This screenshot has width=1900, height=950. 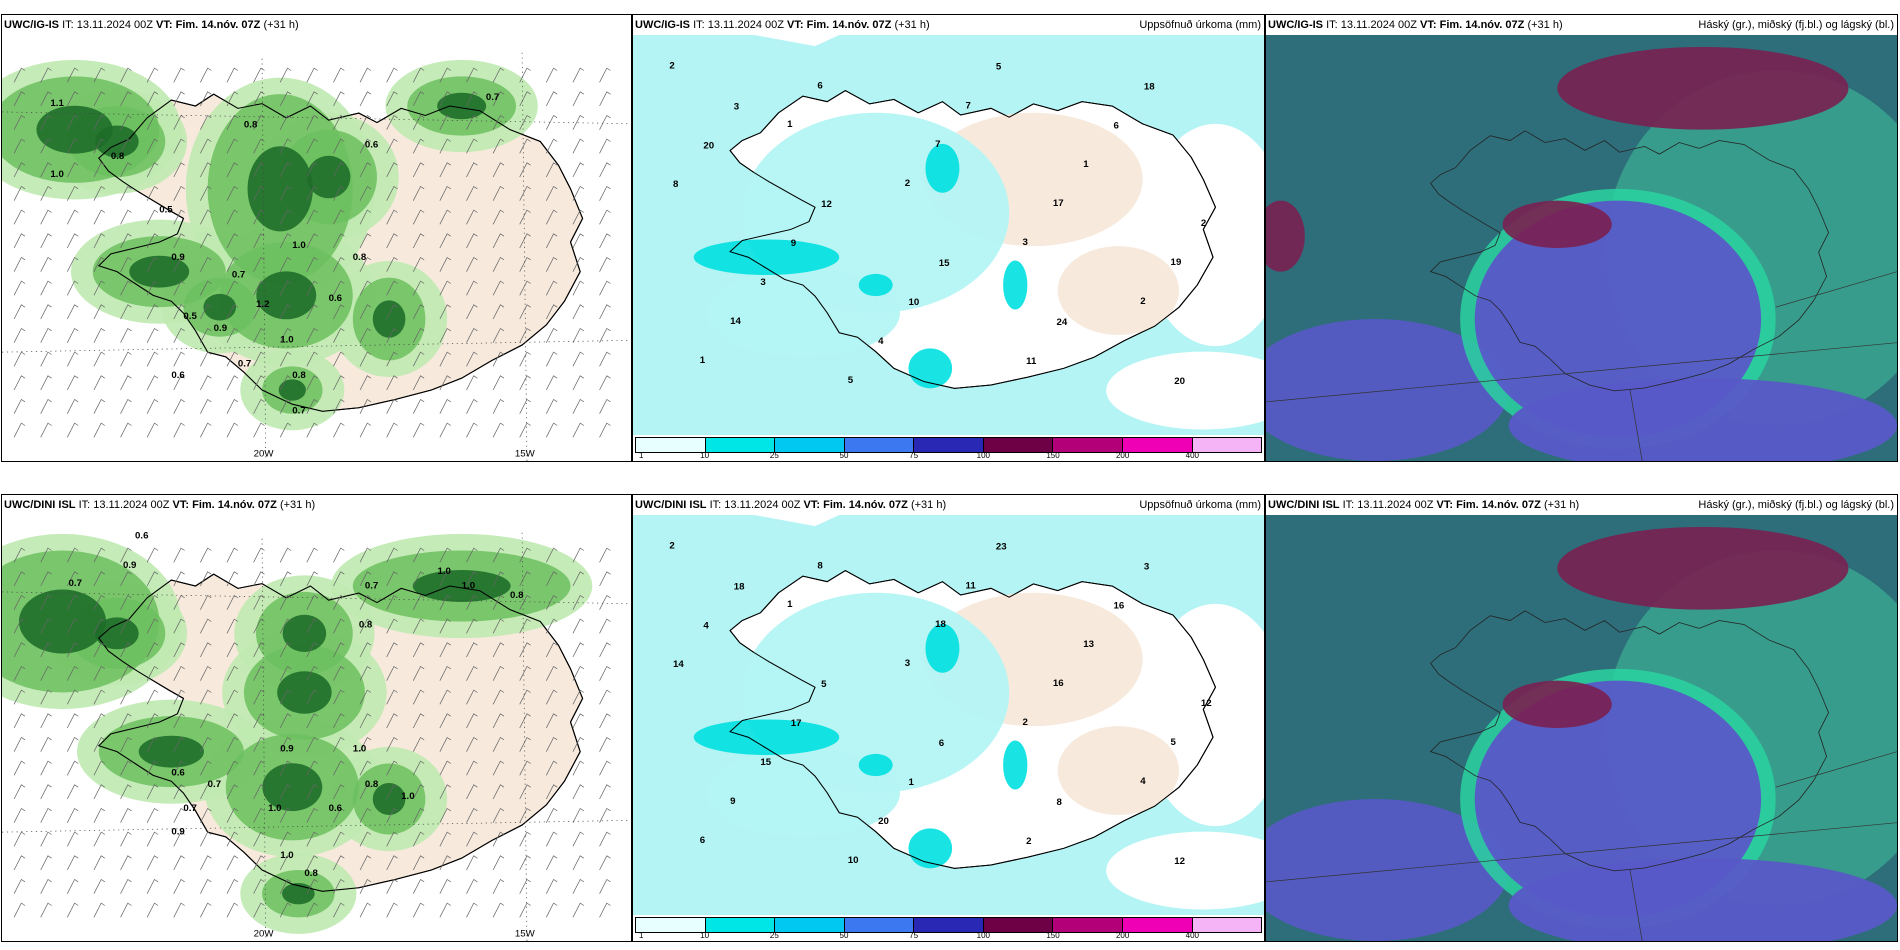 What do you see at coordinates (948, 445) in the screenshot?
I see `colorbar-swatches` at bounding box center [948, 445].